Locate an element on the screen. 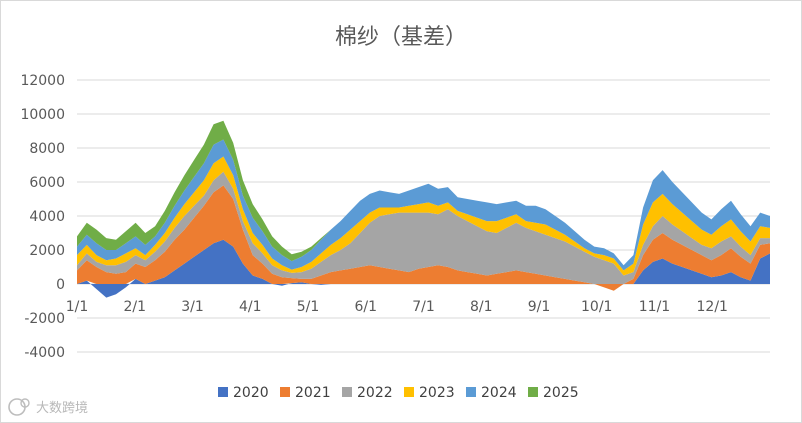 The image size is (802, 423). x-tick-label: 2/1 is located at coordinates (134, 307).